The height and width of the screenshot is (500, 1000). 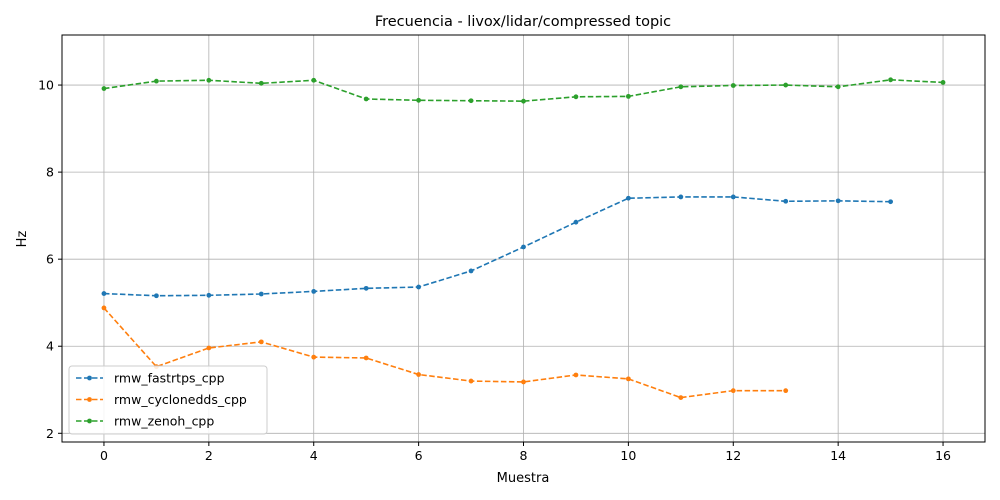 I want to click on x-tick-label: 0, so click(x=104, y=455).